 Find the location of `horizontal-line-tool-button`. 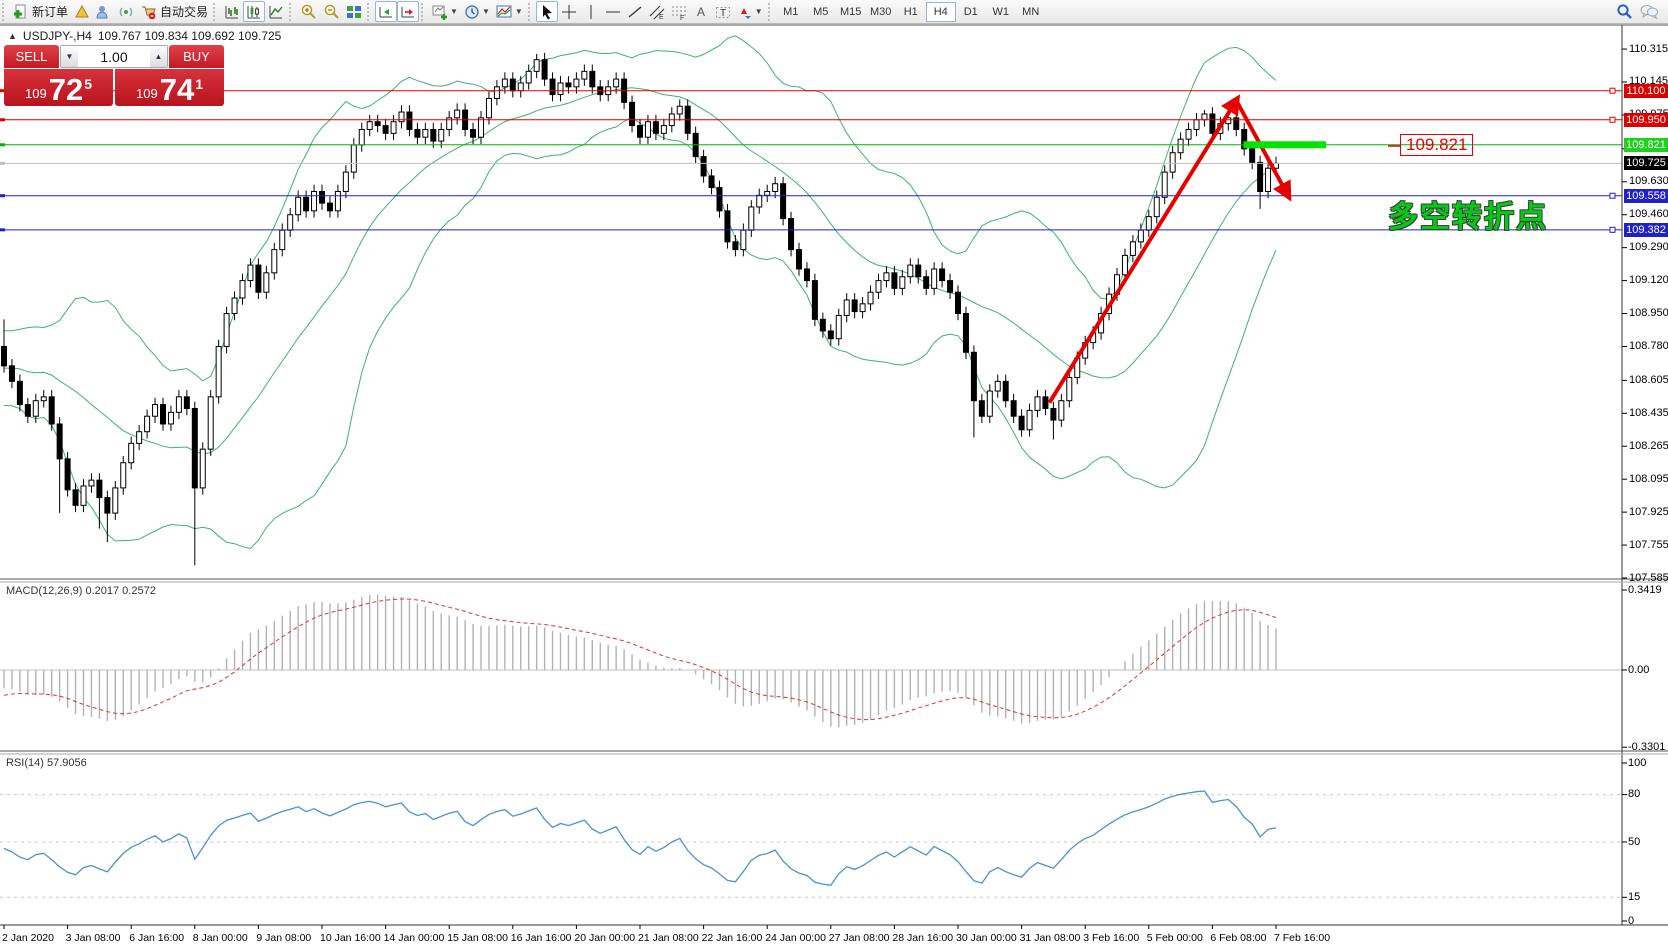

horizontal-line-tool-button is located at coordinates (613, 11).